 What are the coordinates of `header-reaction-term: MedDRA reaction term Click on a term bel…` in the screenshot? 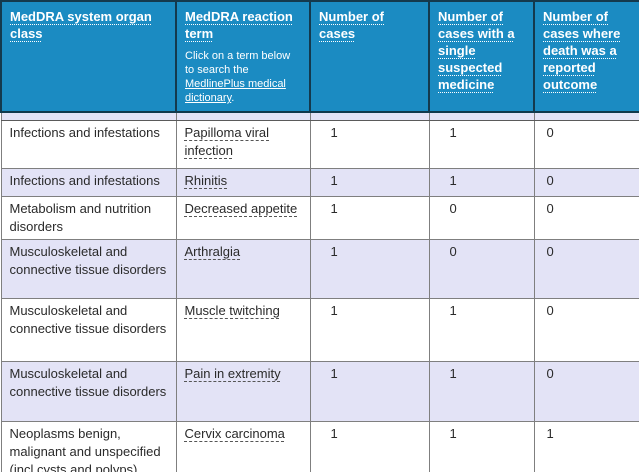 It's located at (243, 56).